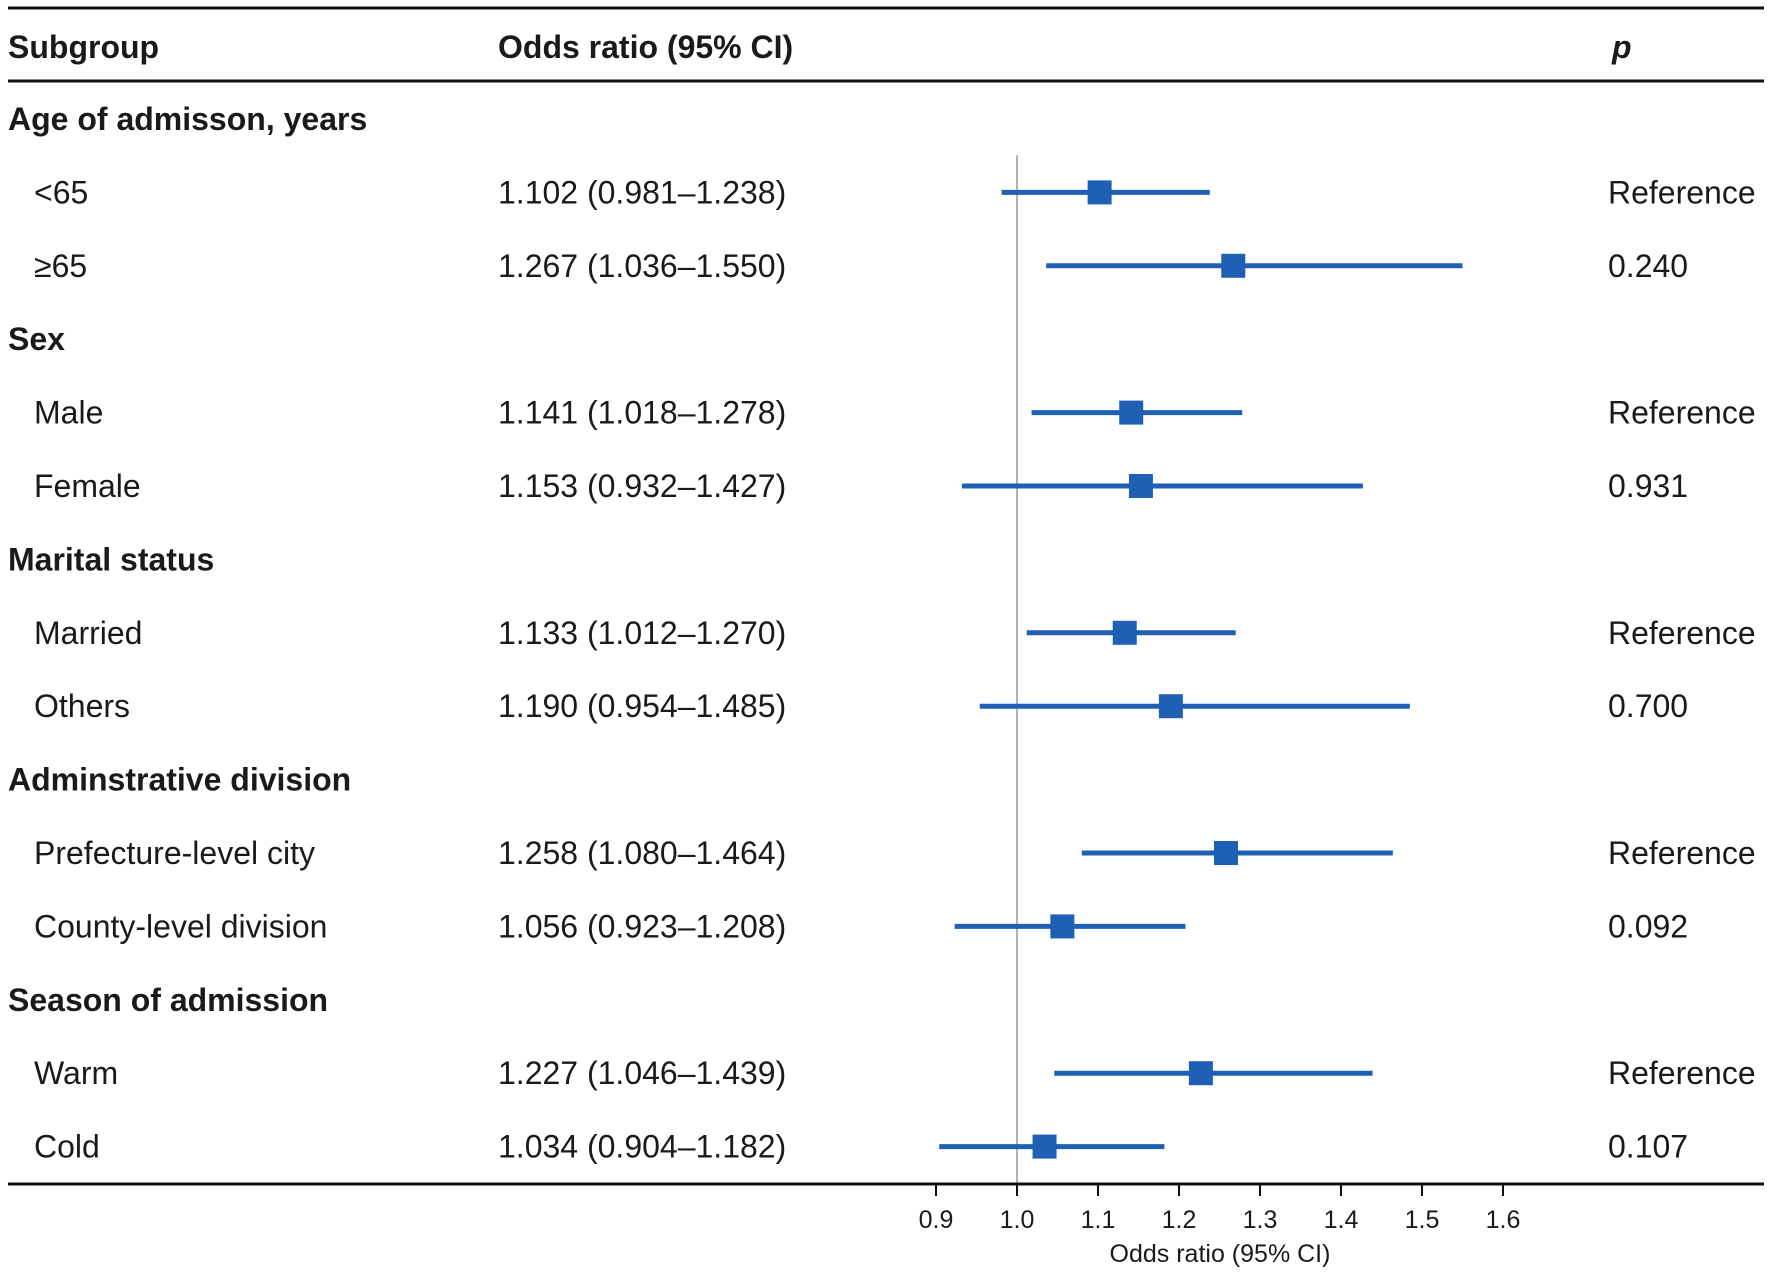 Image resolution: width=1772 pixels, height=1278 pixels. What do you see at coordinates (174, 853) in the screenshot?
I see `subgroup-label: Prefecture-level city` at bounding box center [174, 853].